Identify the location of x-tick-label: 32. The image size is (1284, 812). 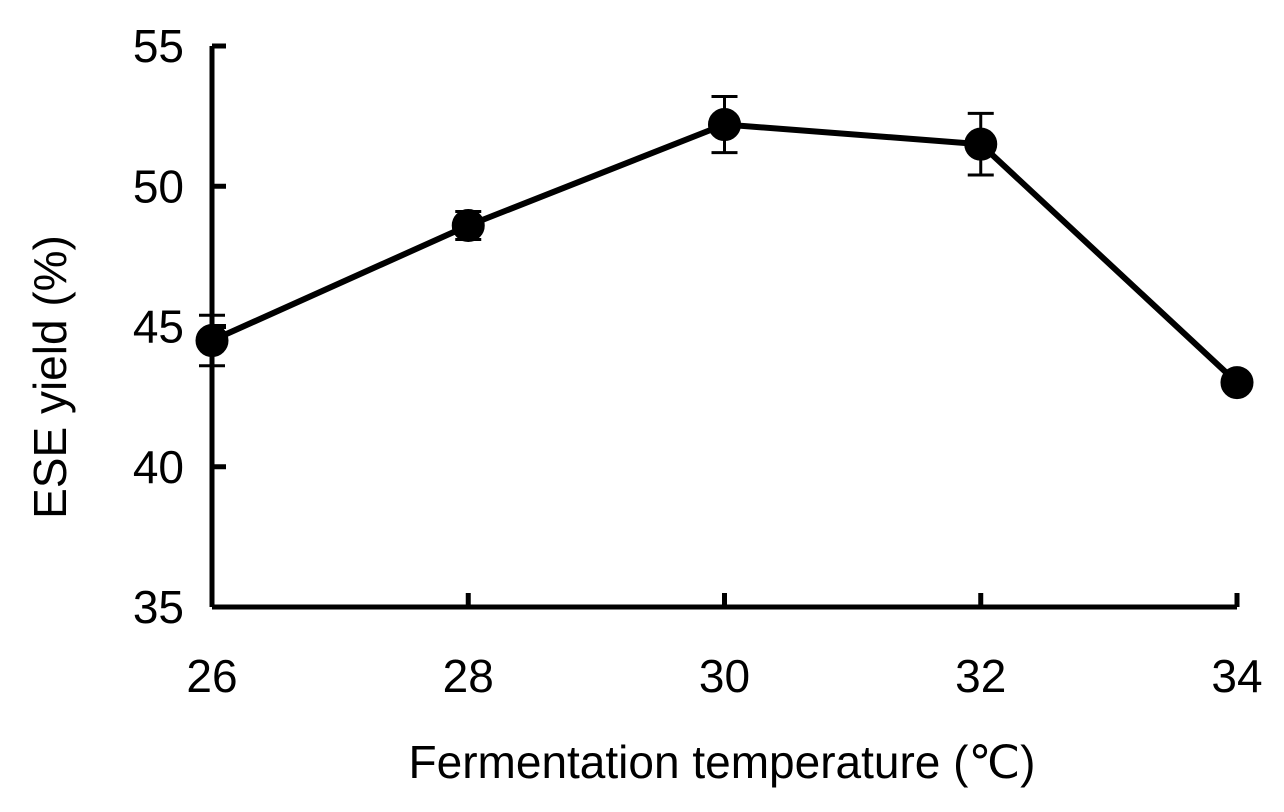
(980, 676).